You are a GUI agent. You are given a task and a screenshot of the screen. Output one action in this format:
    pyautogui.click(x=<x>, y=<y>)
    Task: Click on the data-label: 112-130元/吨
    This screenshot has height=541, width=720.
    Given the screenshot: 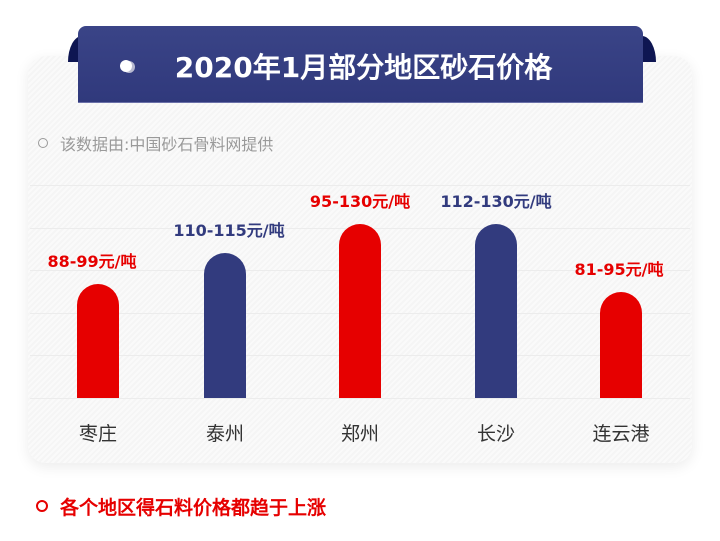 What is the action you would take?
    pyautogui.click(x=496, y=201)
    